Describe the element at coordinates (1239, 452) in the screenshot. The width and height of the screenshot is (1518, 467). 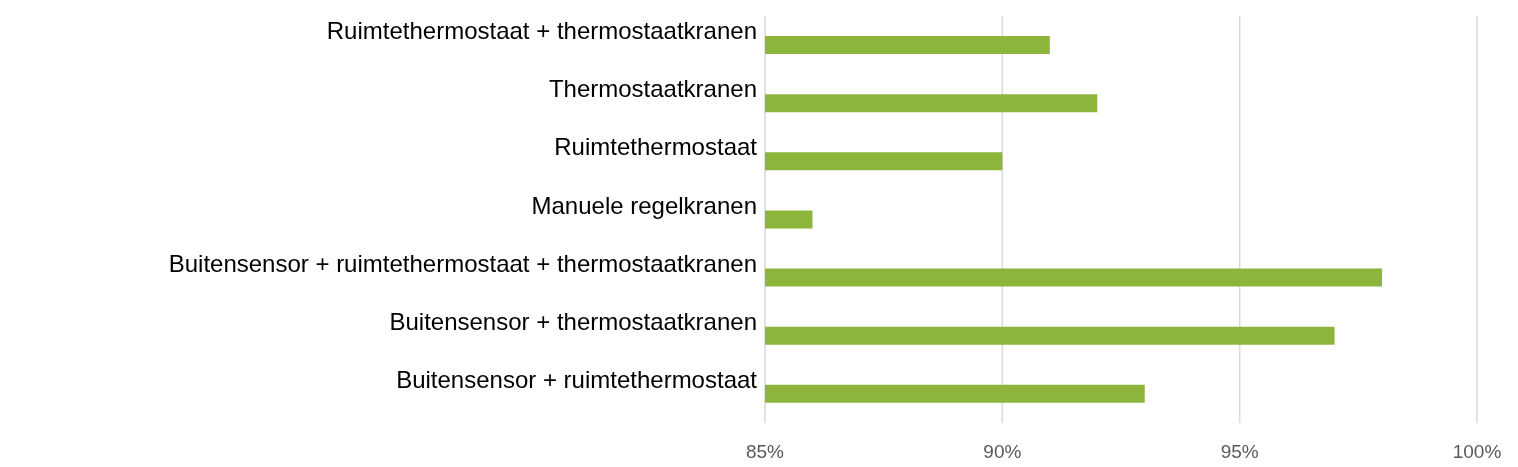
I see `x-tick-label: 95%` at that location.